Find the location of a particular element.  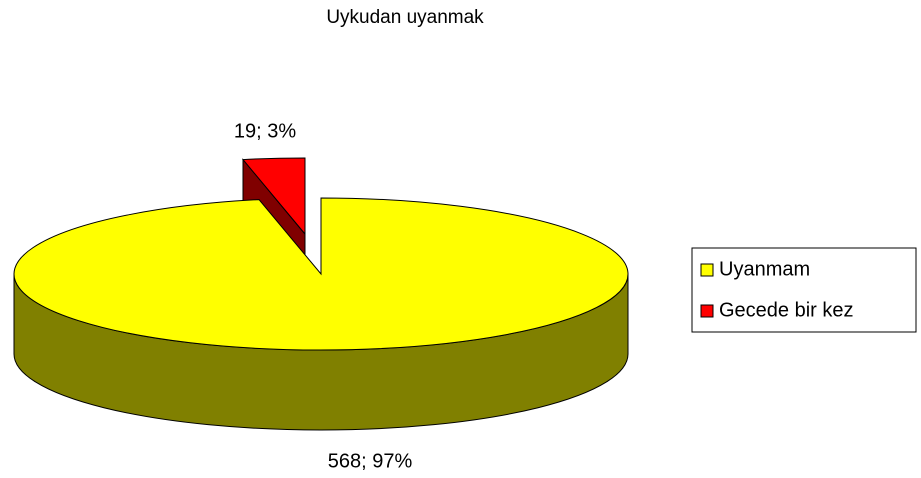

chart-title: Uykudan uyanmak is located at coordinates (405, 17).